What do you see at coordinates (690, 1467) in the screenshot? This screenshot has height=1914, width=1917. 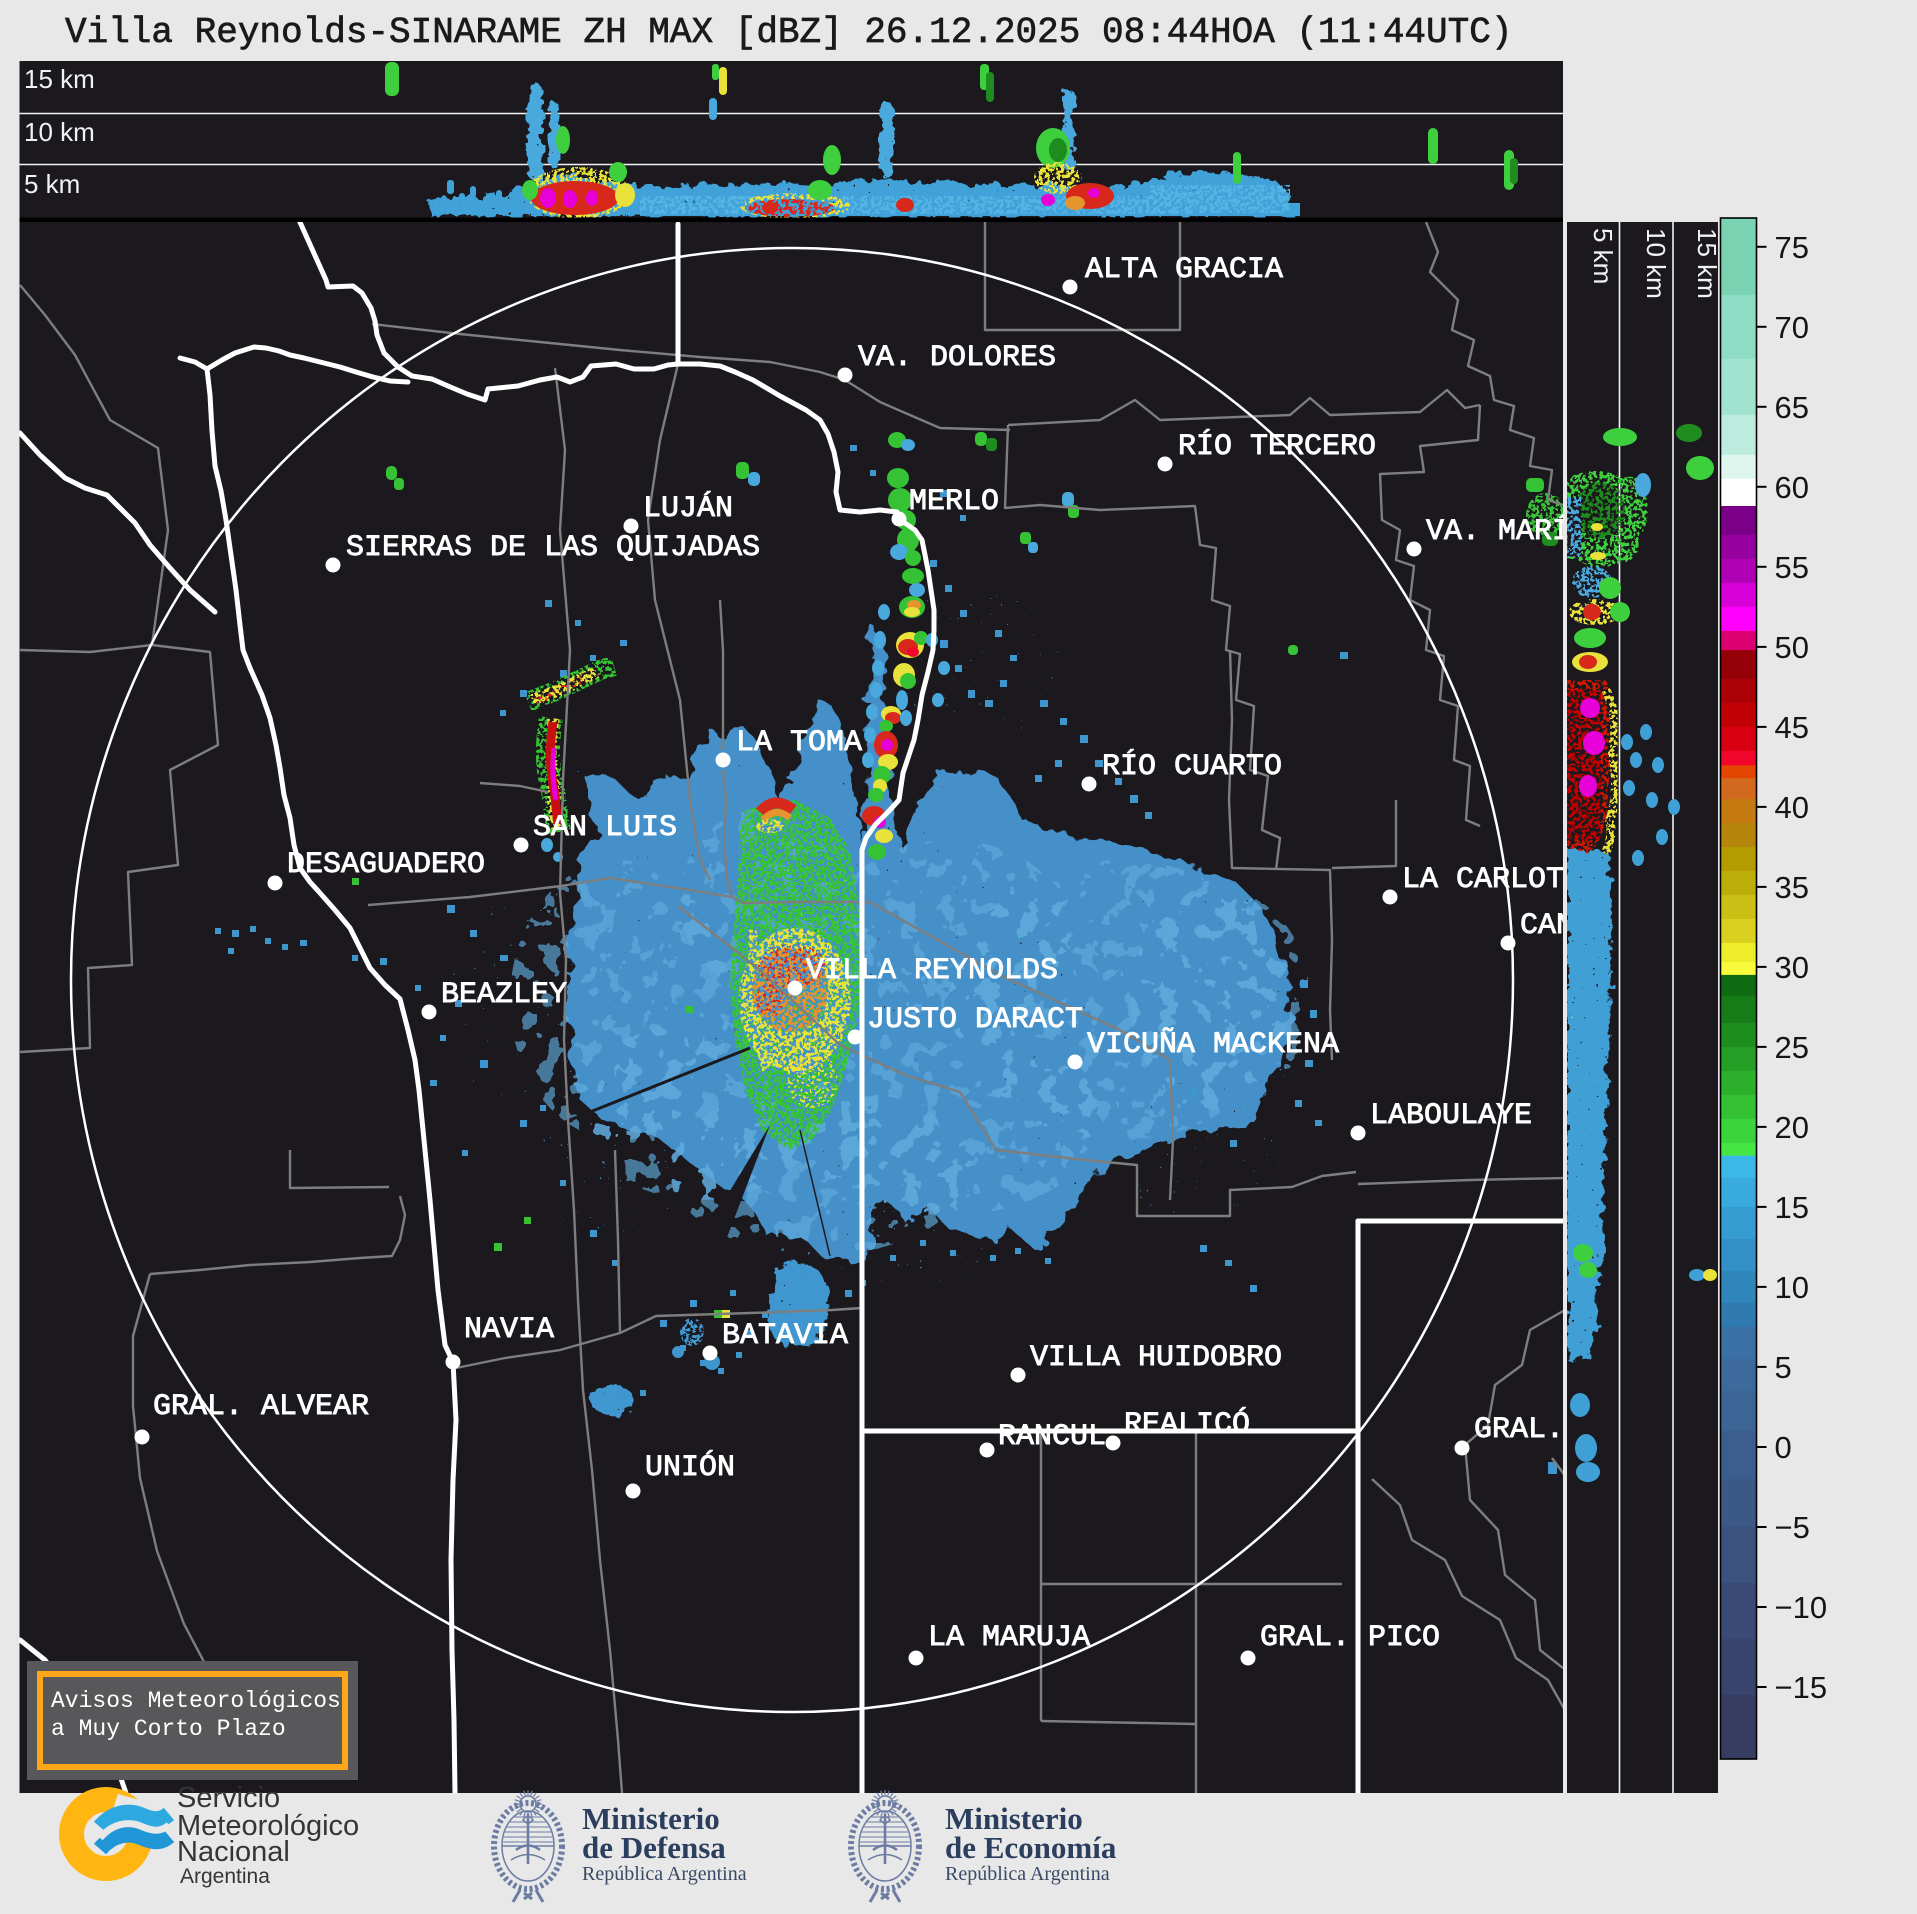 I see `svg-text: UNIÓN` at bounding box center [690, 1467].